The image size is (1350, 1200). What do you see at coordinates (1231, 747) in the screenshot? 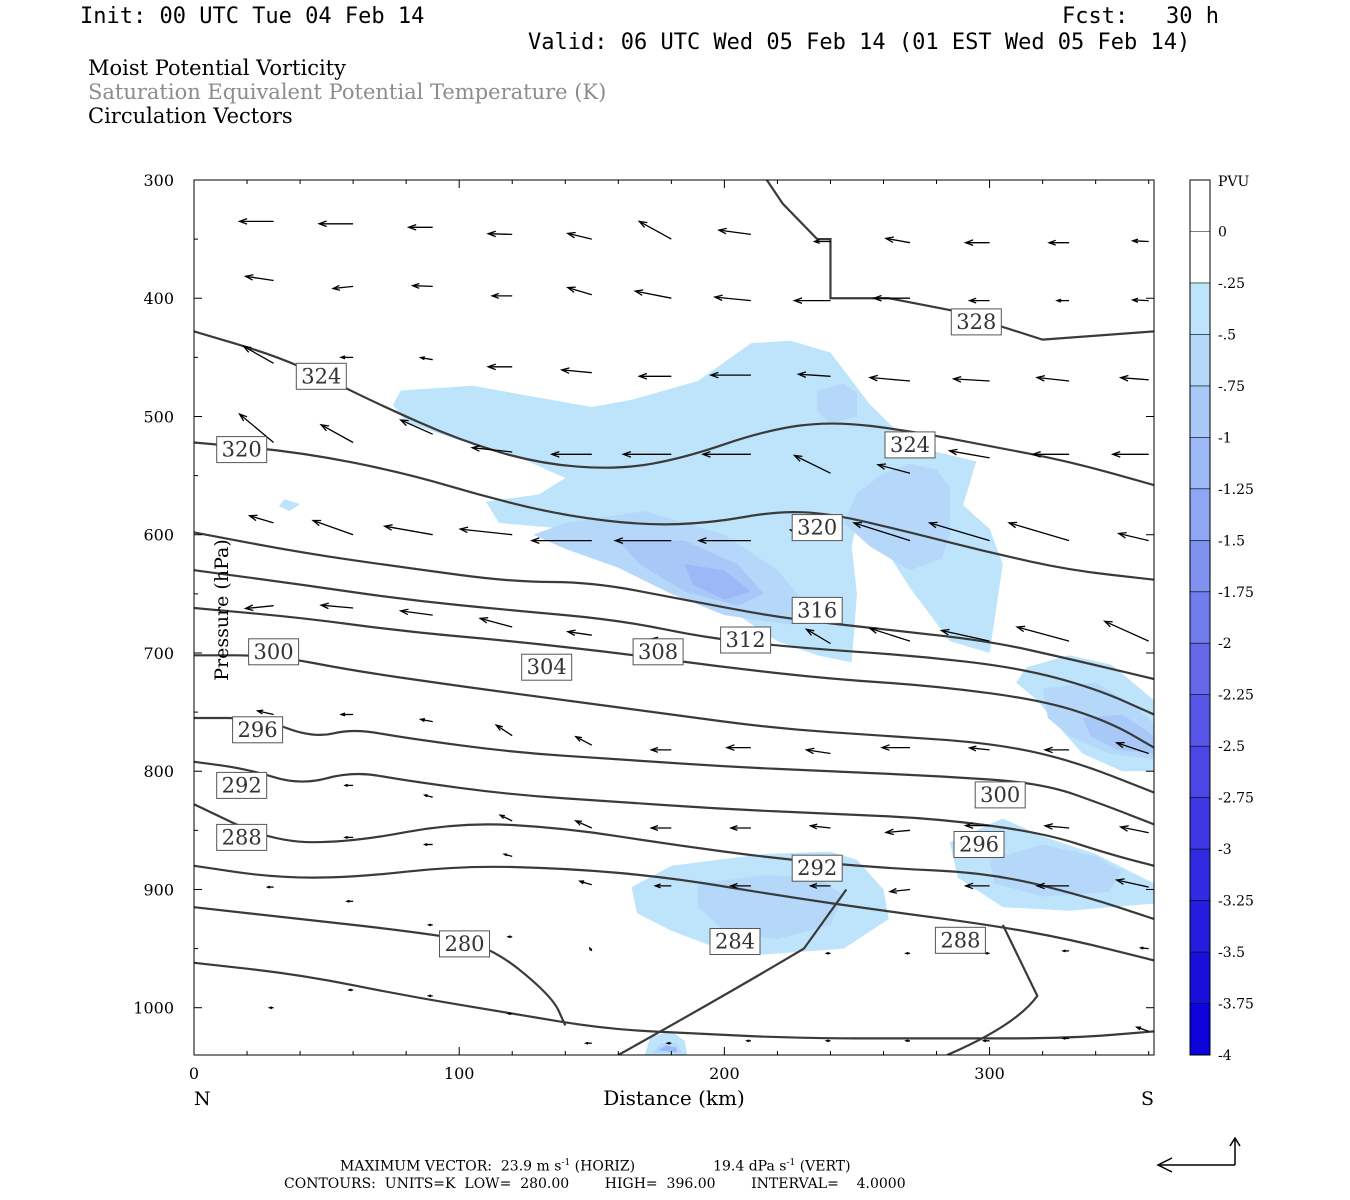
I see `colorbar-label: -2.5` at bounding box center [1231, 747].